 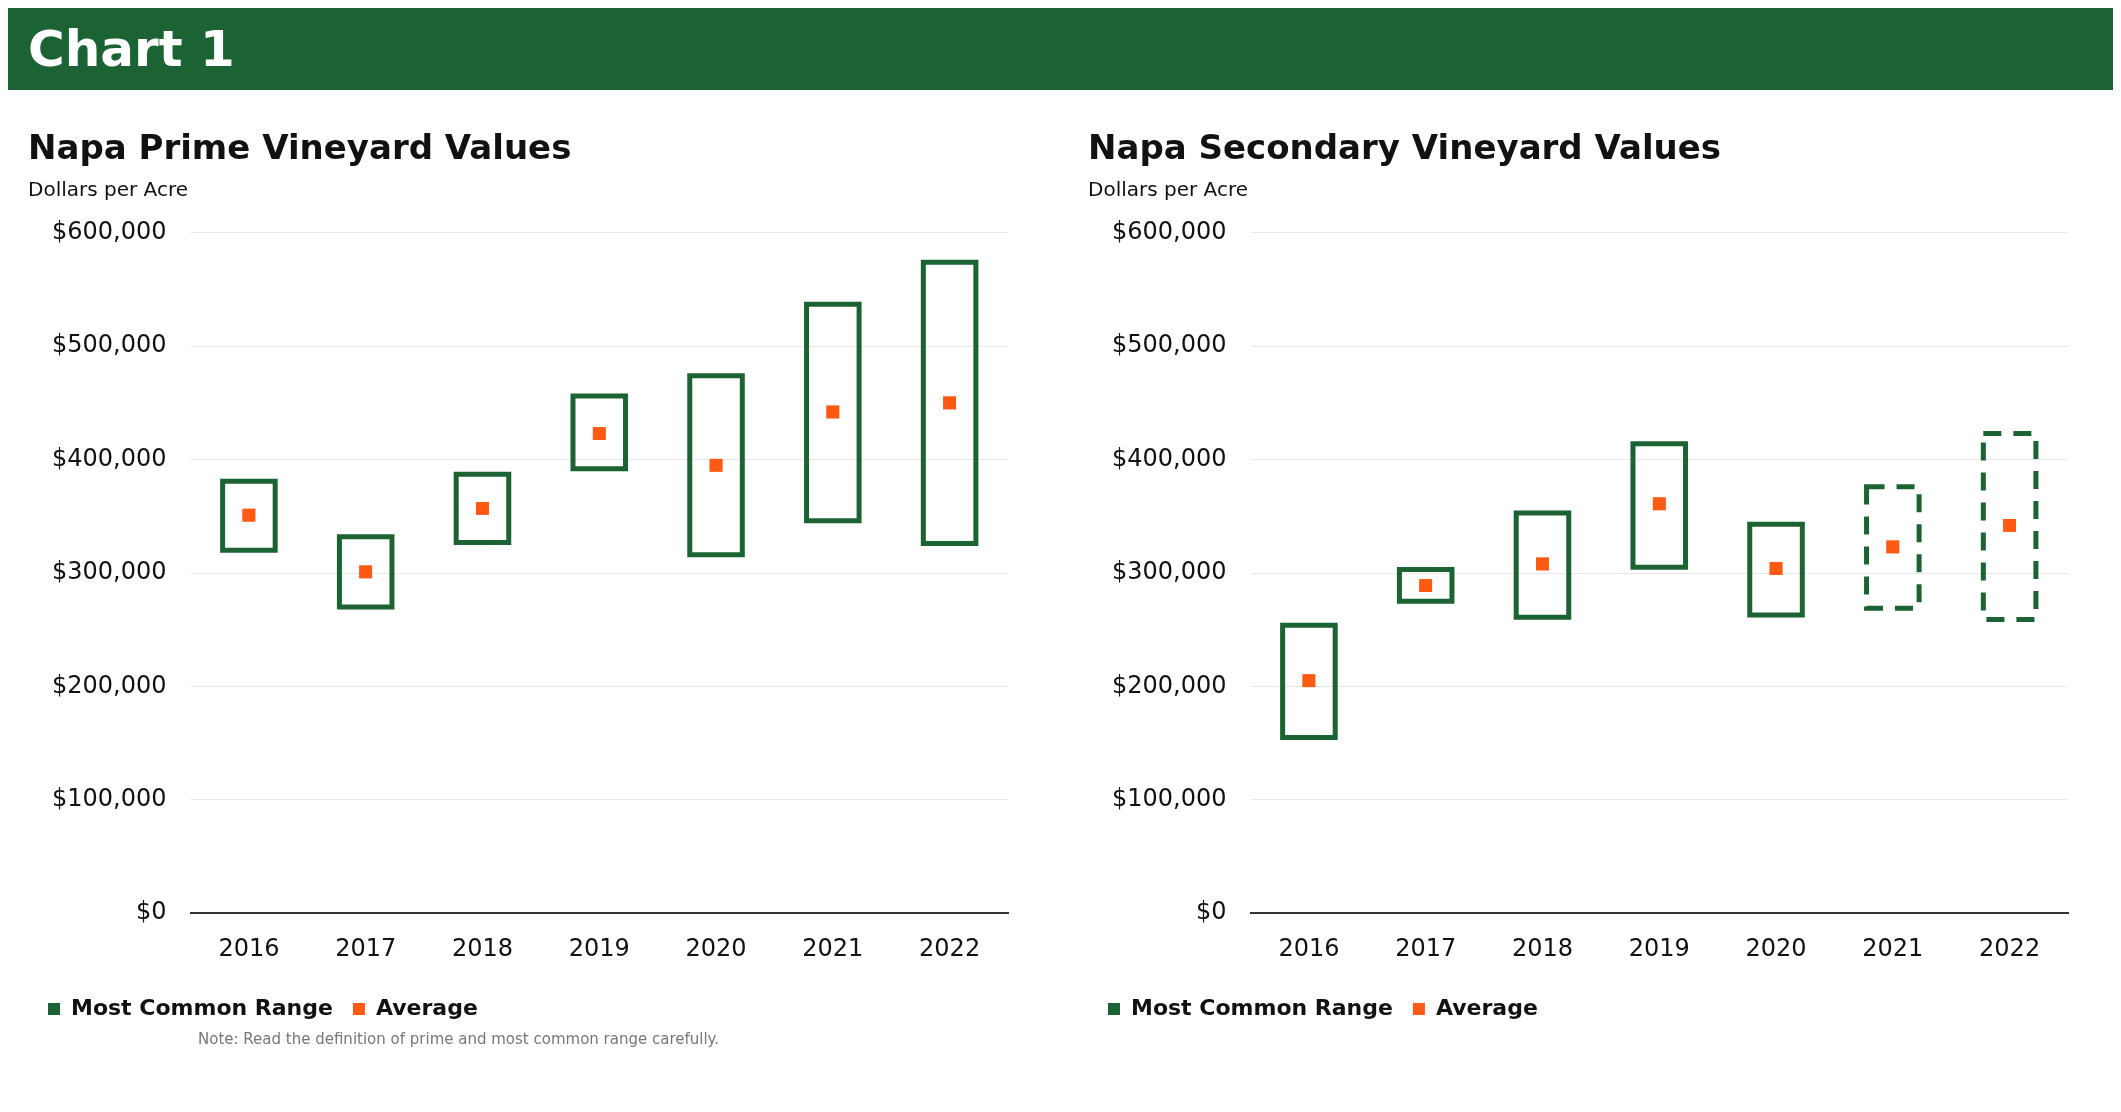 I want to click on chart-title: Napa Prime Vineyard Values, so click(x=300, y=147).